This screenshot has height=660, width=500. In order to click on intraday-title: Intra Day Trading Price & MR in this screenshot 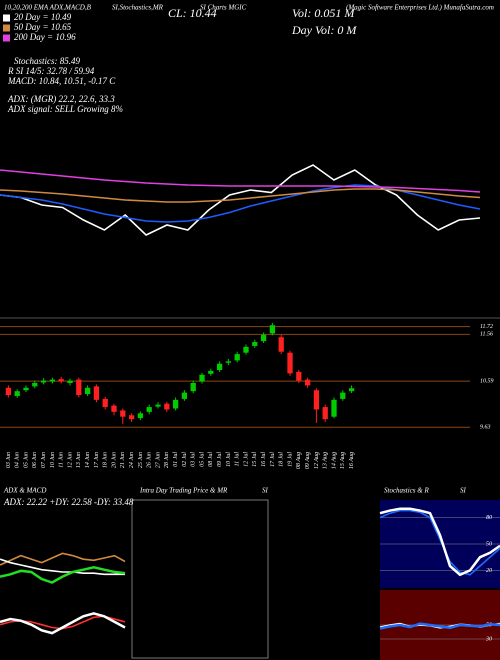, I will do `click(183, 491)`.